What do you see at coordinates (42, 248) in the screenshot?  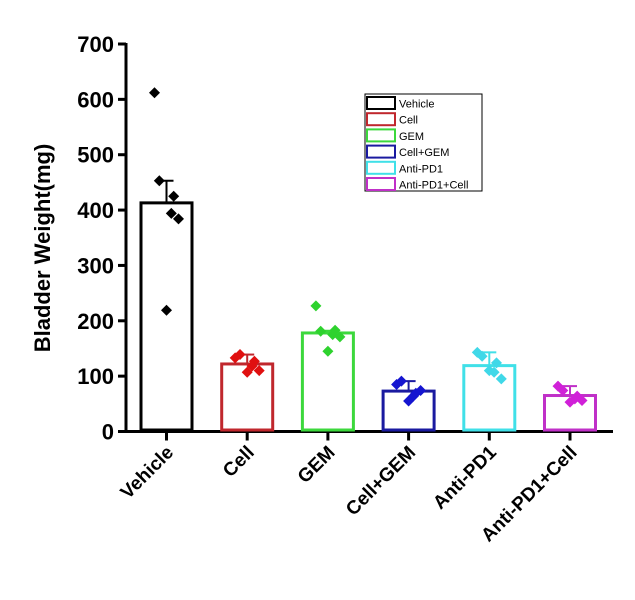 I see `y-axis-label: Bladder Weight(mg)` at bounding box center [42, 248].